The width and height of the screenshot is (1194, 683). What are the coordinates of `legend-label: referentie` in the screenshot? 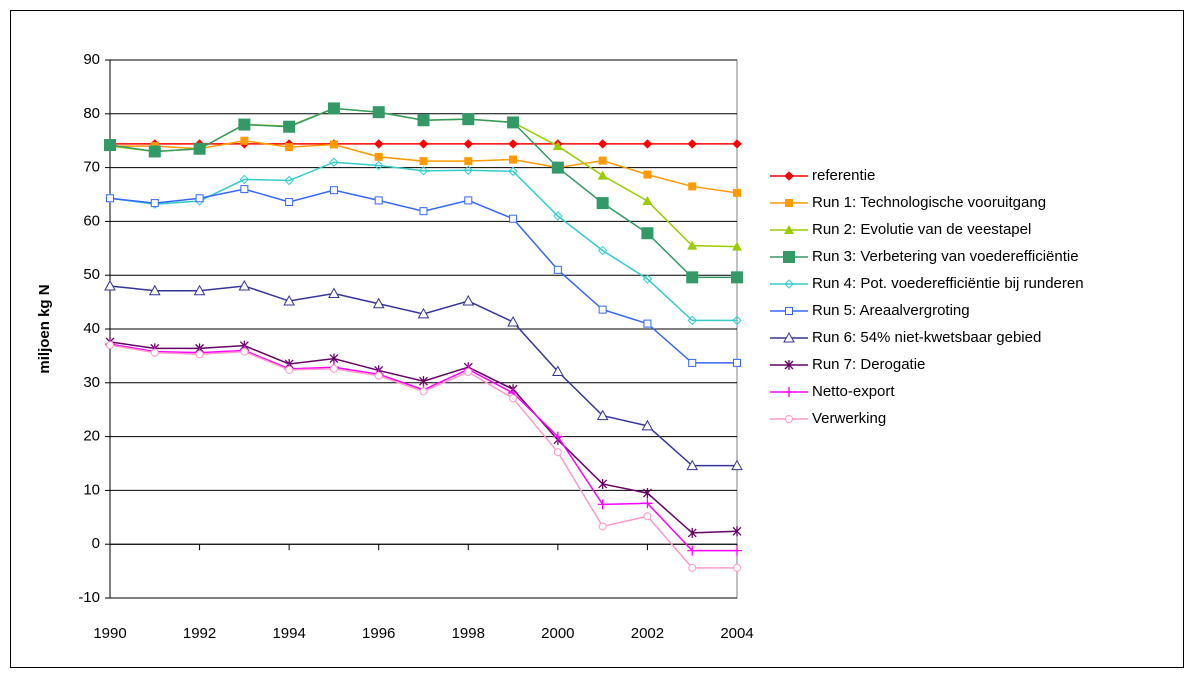 It's located at (843, 175).